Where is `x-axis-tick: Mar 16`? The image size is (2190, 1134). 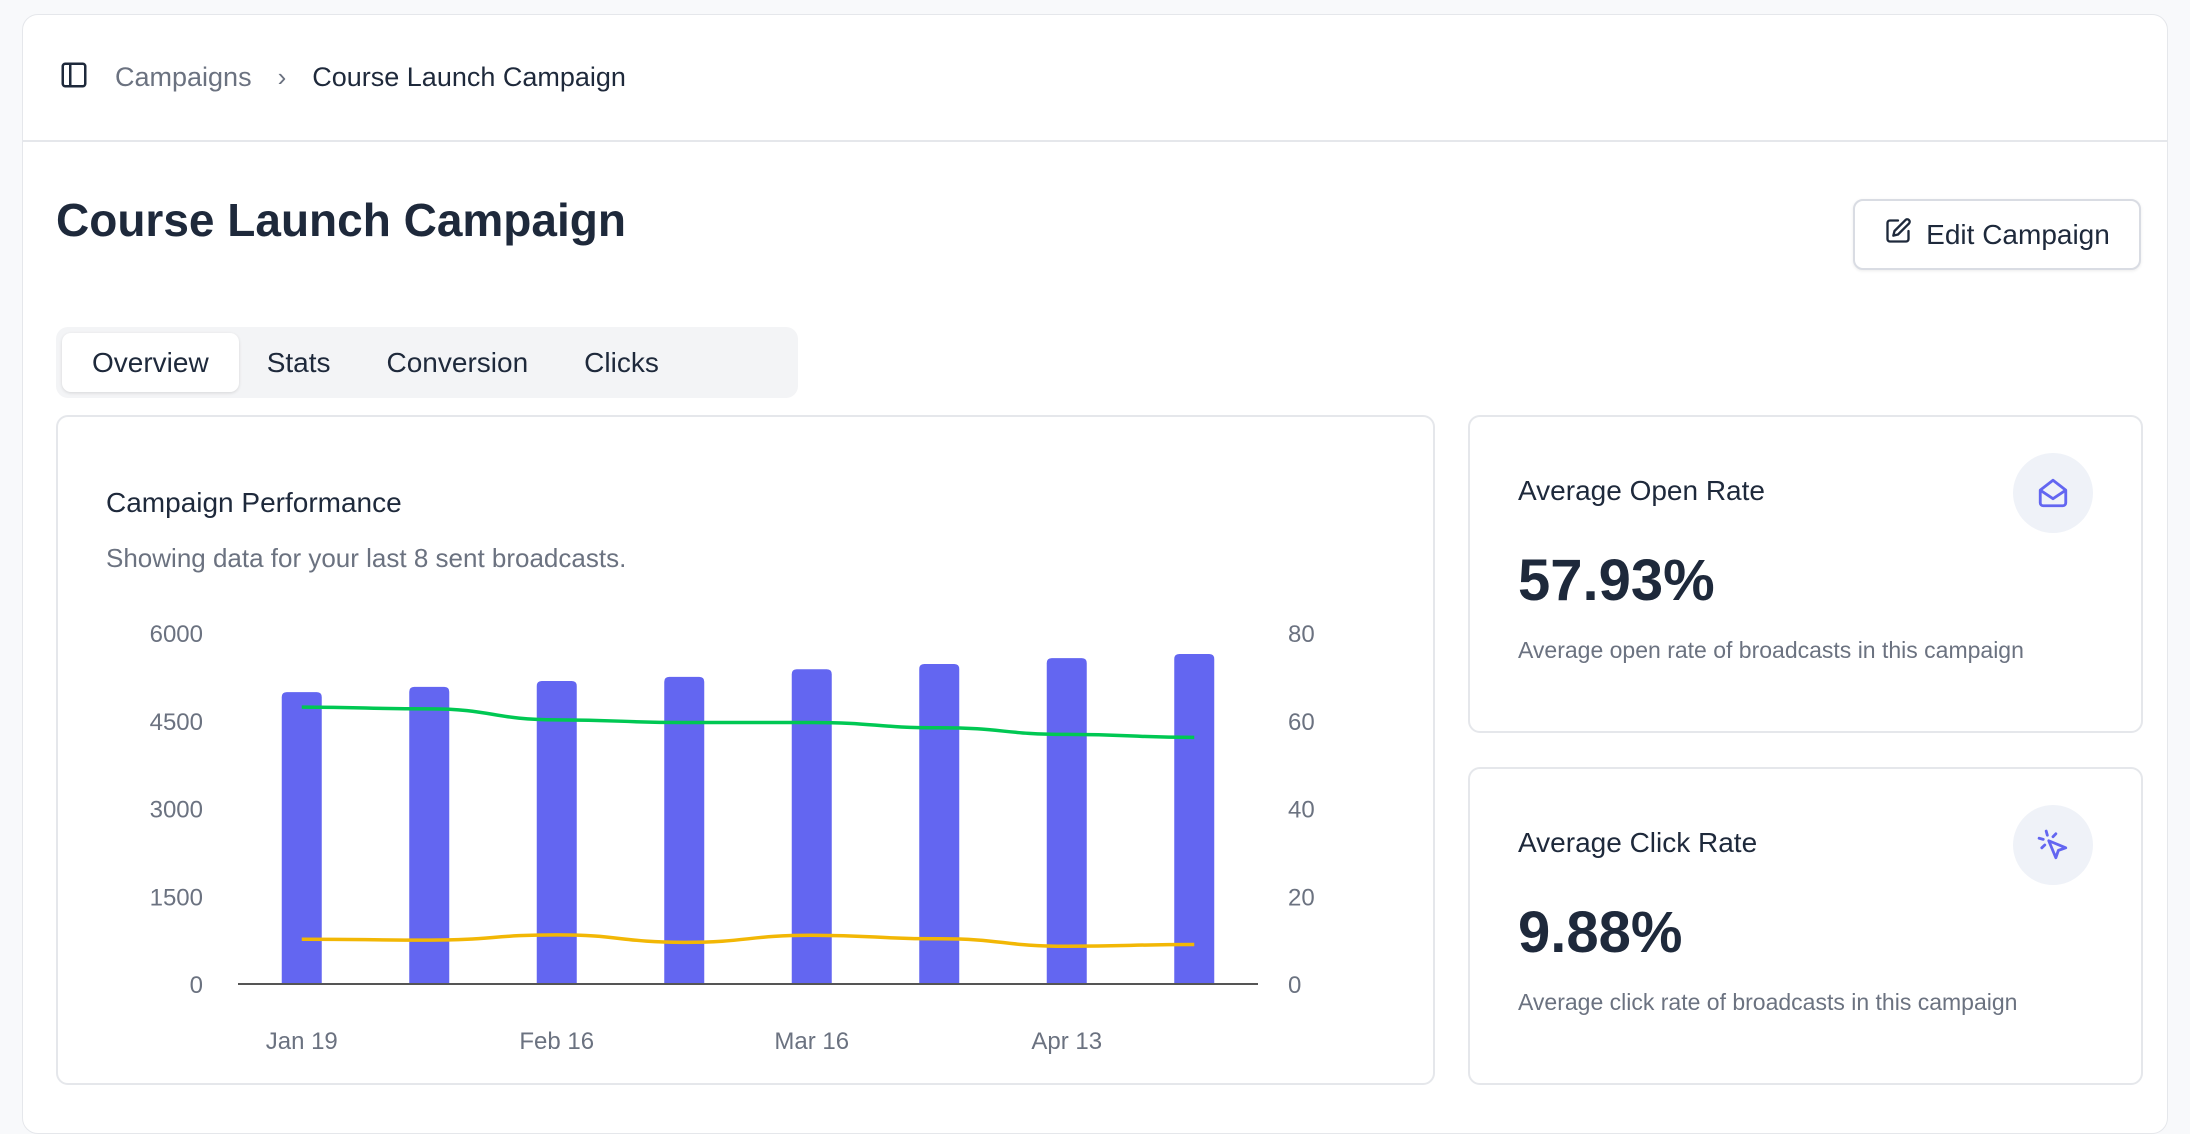
x-axis-tick: Mar 16 is located at coordinates (811, 1041).